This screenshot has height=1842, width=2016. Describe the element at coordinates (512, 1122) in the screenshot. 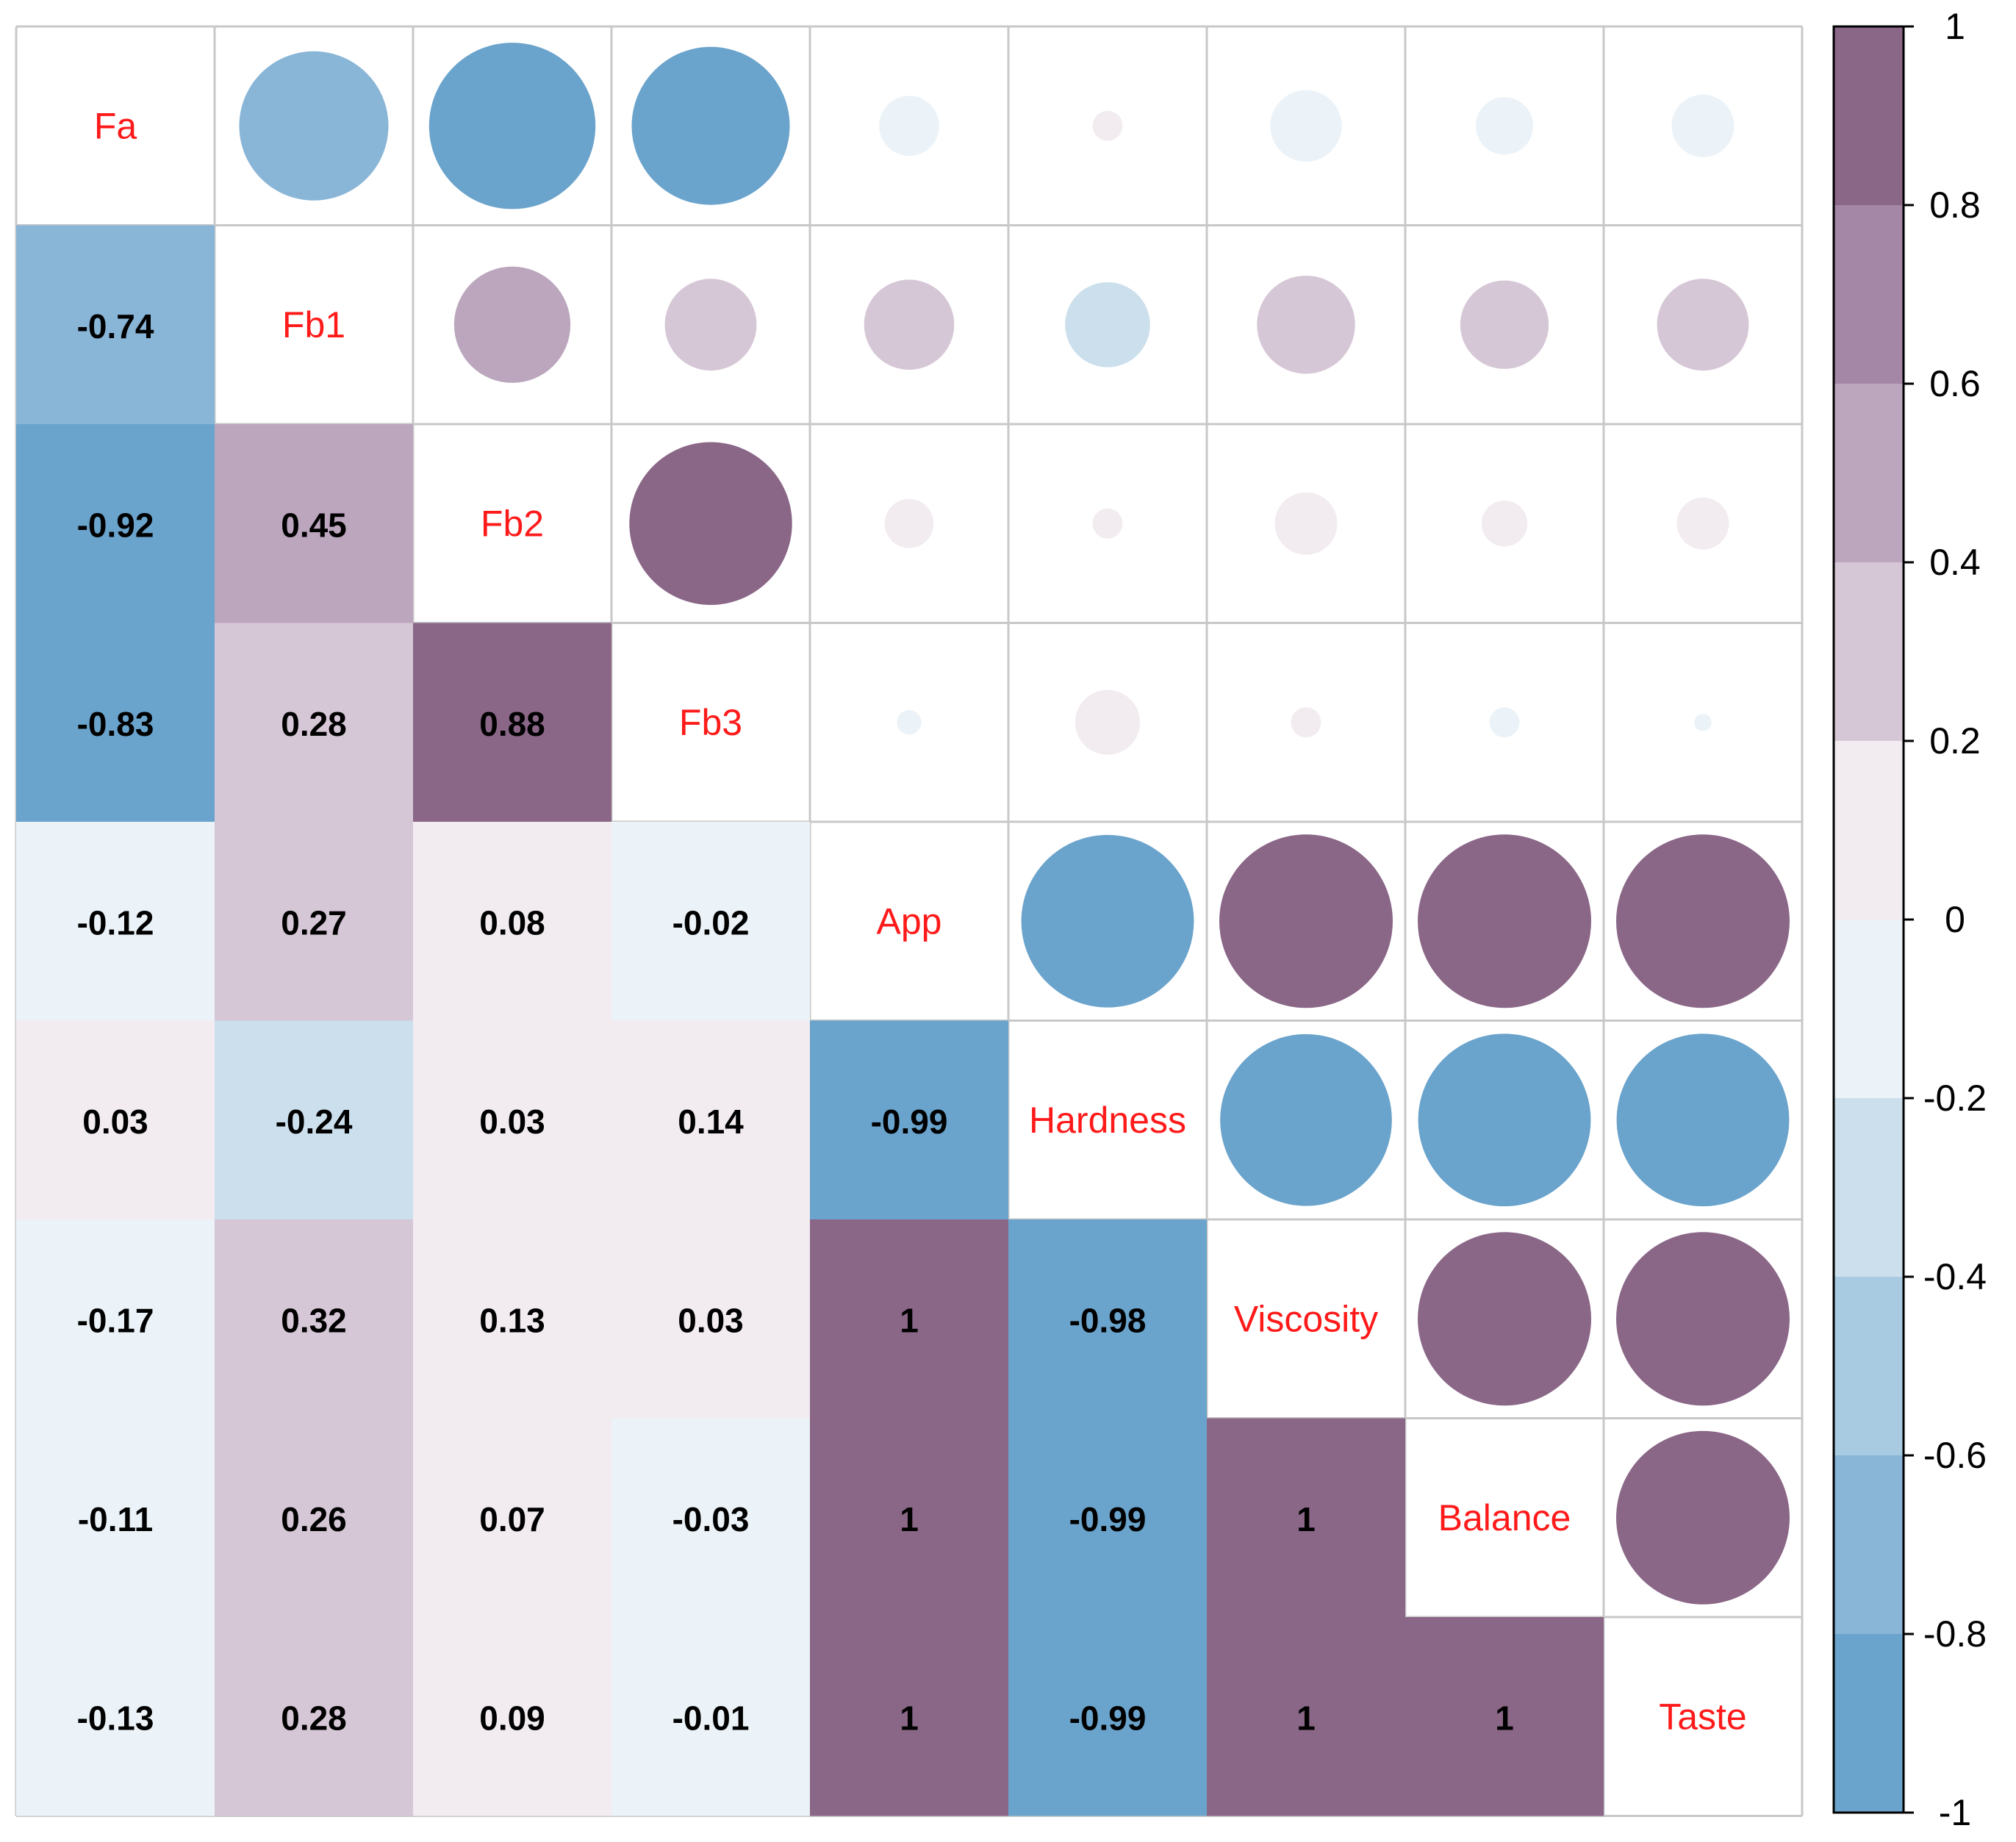

I see `value-label-top-5-2: 0.03` at that location.